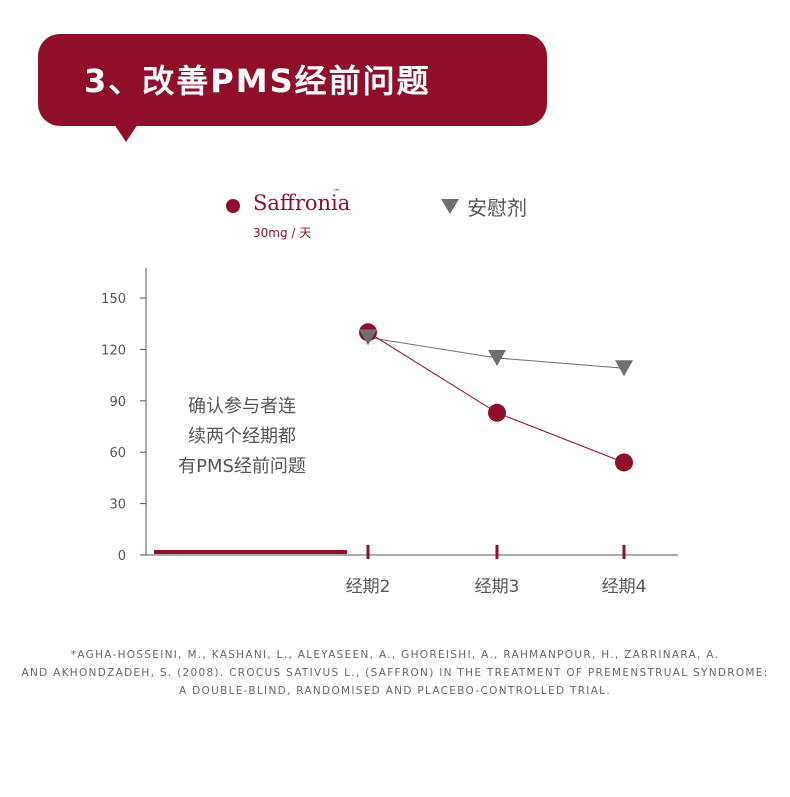  What do you see at coordinates (368, 587) in the screenshot?
I see `x-tick-label: 经期2` at bounding box center [368, 587].